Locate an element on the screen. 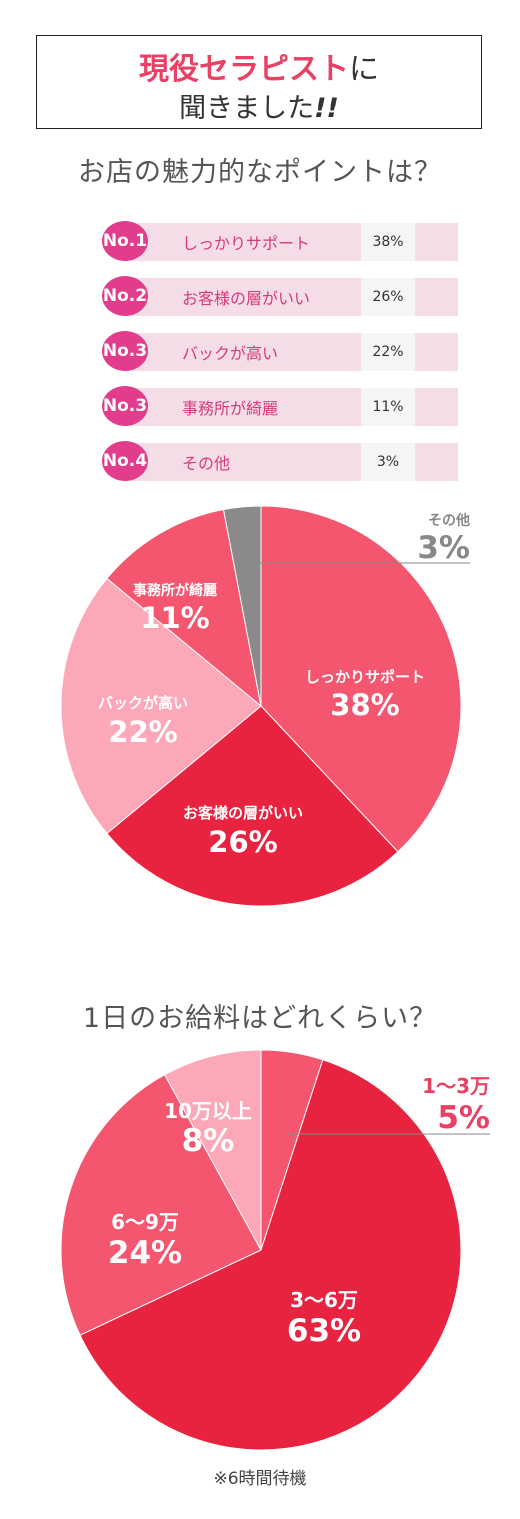 The width and height of the screenshot is (520, 1519). slice-value-label: 63% is located at coordinates (324, 1331).